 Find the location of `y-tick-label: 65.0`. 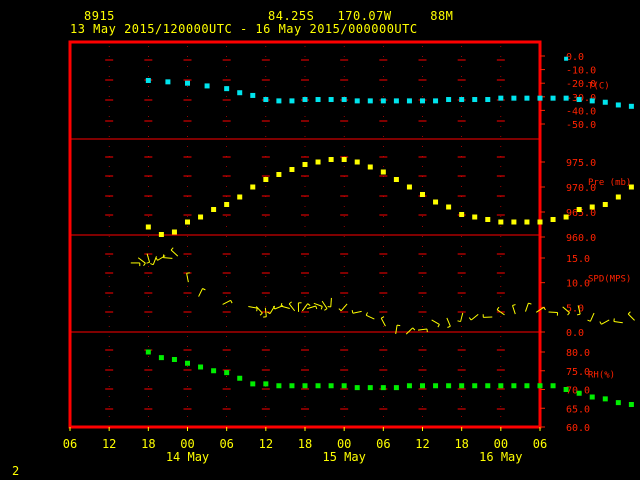

y-tick-label: 65.0 is located at coordinates (578, 409).